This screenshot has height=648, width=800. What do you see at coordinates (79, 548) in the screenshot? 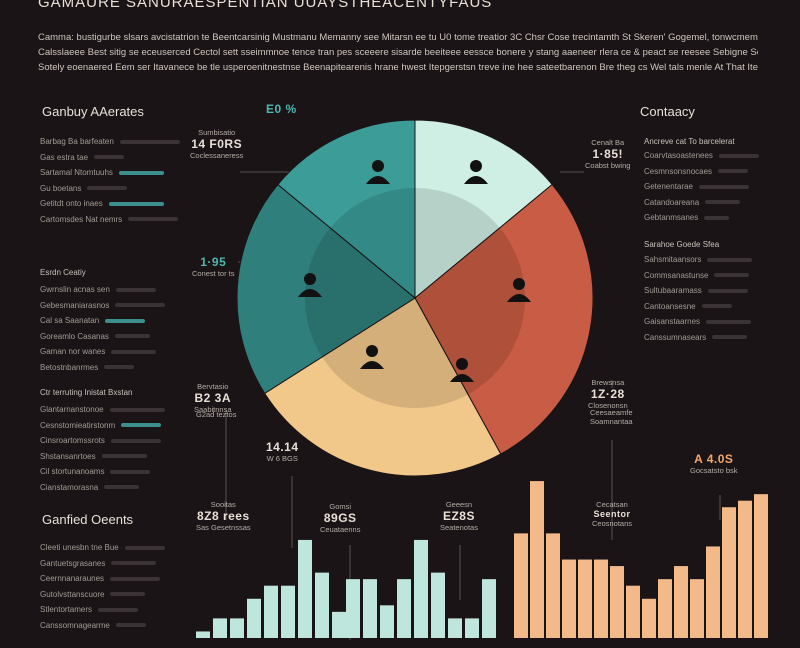
I see `list-item: Cleeti unesbn tne Bue` at bounding box center [79, 548].